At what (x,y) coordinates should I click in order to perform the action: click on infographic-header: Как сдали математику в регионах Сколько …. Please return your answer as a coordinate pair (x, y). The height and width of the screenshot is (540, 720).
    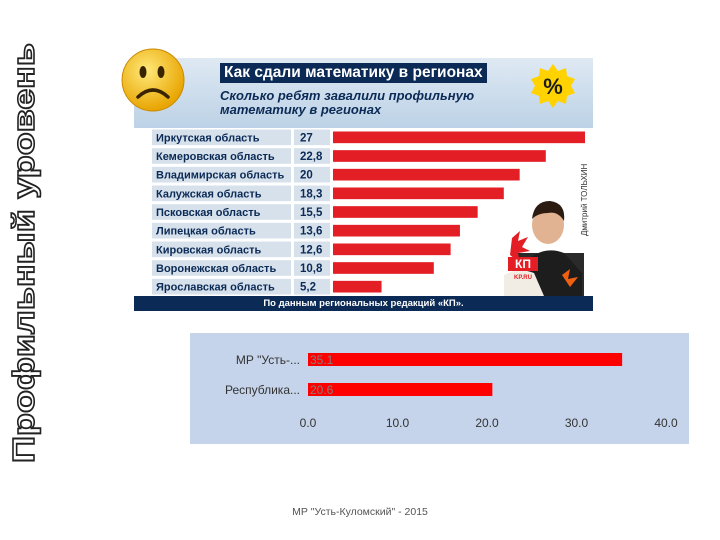
    Looking at the image, I should click on (363, 93).